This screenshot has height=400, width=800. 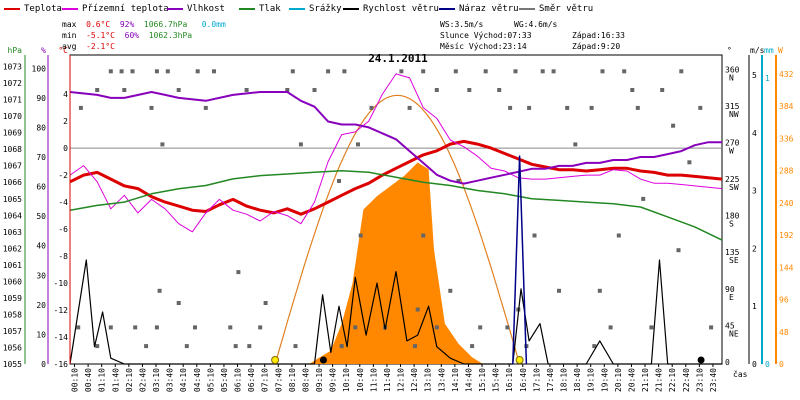 I want to click on y-tick-hpa: 1057, so click(x=12, y=331).